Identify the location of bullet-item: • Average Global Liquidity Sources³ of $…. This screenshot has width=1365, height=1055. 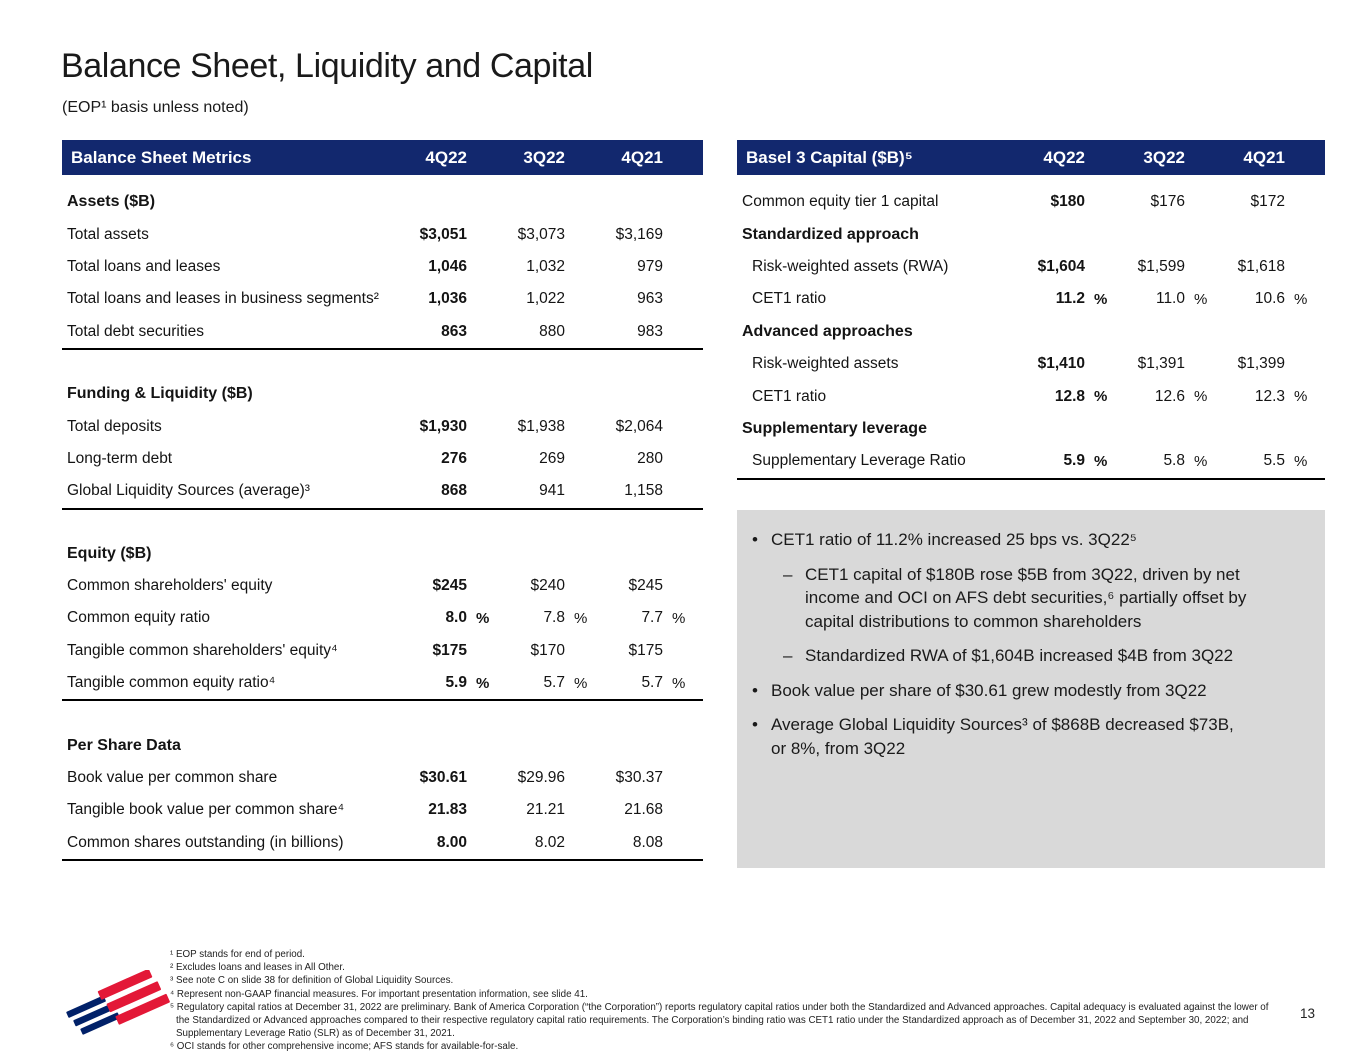
(1030, 736).